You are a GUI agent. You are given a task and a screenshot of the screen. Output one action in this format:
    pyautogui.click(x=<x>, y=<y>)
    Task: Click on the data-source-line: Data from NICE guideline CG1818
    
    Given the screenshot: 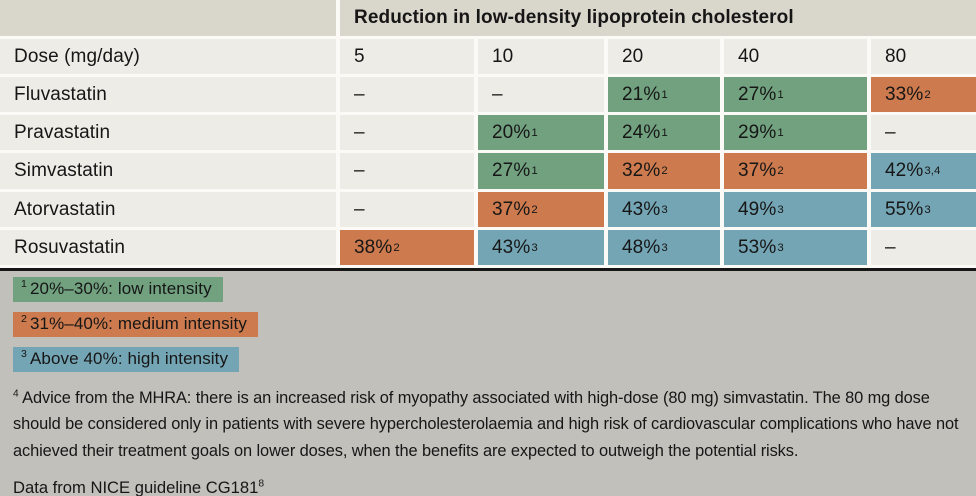 What is the action you would take?
    pyautogui.click(x=487, y=487)
    